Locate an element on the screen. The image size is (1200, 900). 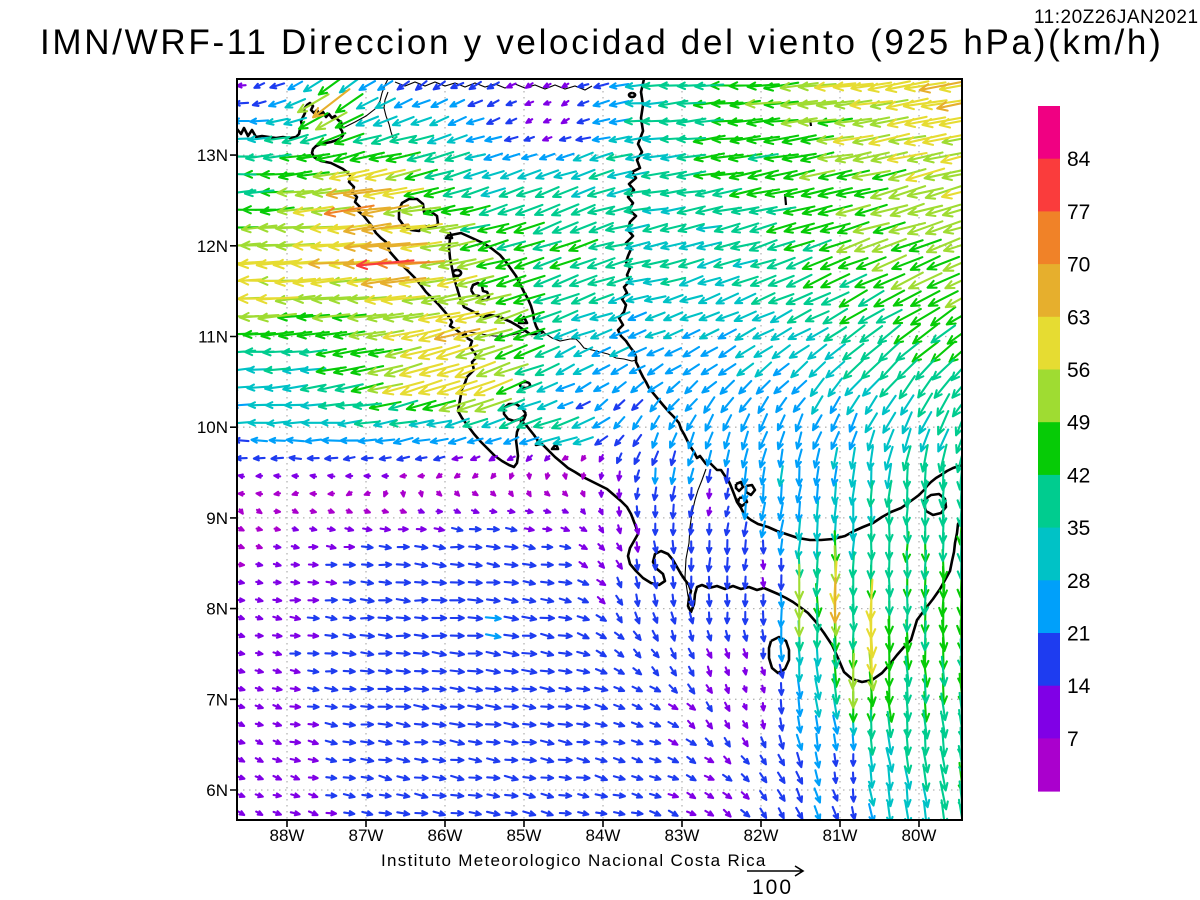
svg-text: 12N is located at coordinates (212, 246).